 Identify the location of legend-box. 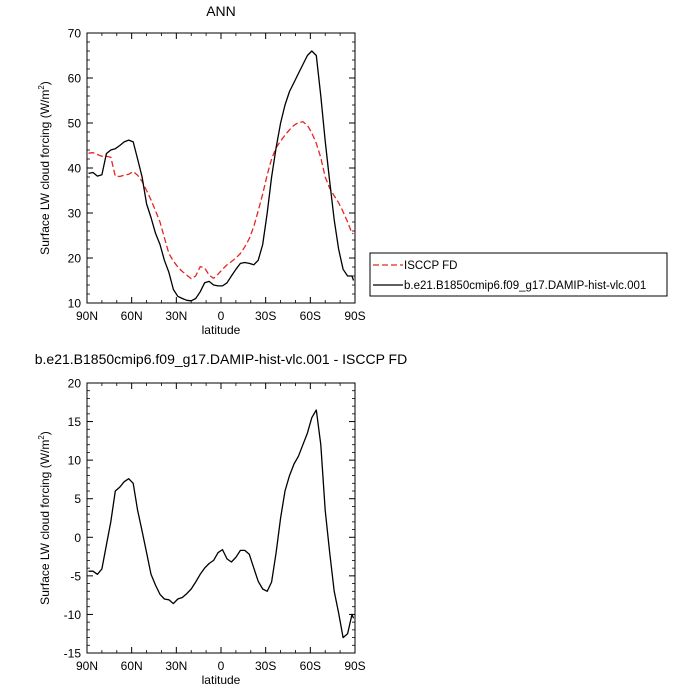
(518, 274).